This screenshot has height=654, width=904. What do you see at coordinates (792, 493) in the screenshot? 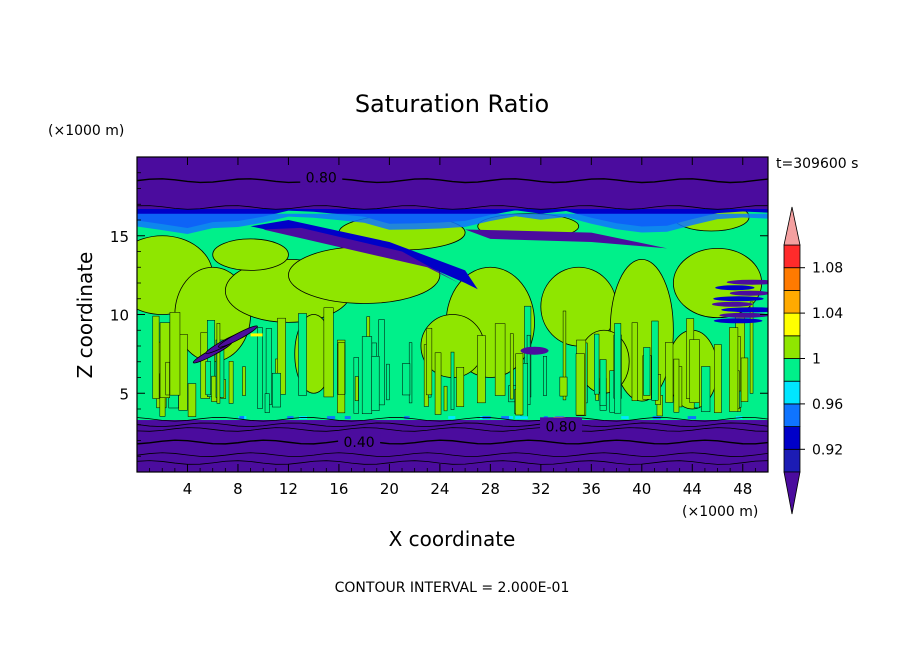
I see `colorbar-bottom-arrow` at bounding box center [792, 493].